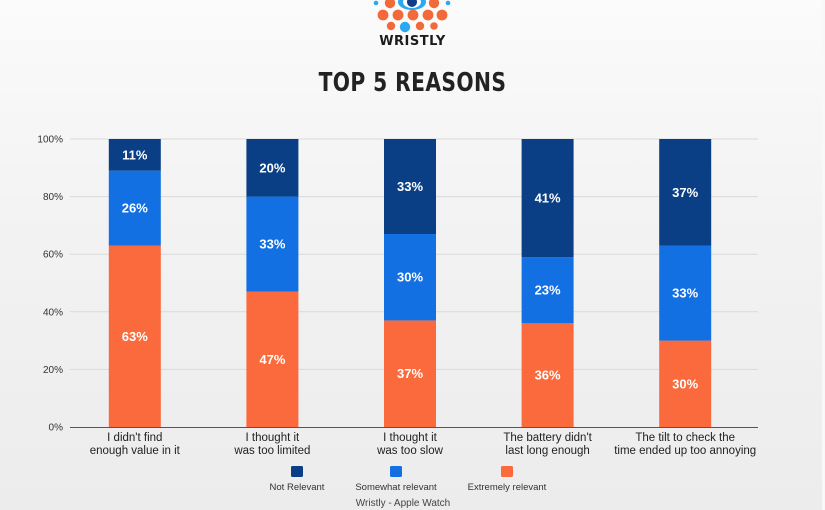 The height and width of the screenshot is (510, 825). What do you see at coordinates (823, 255) in the screenshot?
I see `right-edge-strip` at bounding box center [823, 255].